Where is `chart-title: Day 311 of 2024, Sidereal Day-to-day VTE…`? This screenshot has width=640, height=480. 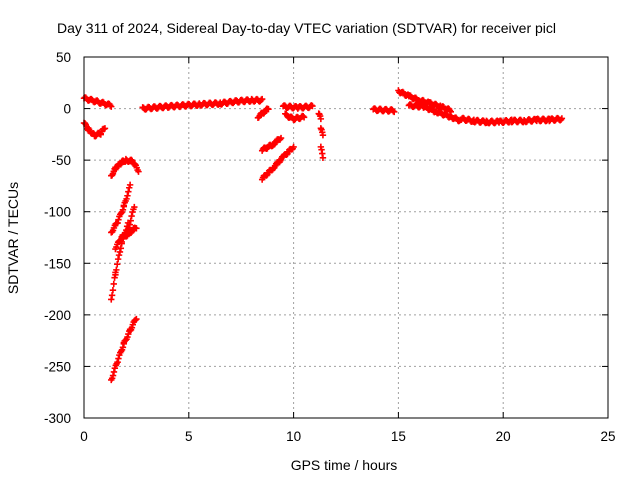 chart-title: Day 311 of 2024, Sidereal Day-to-day VTE… is located at coordinates (306, 28).